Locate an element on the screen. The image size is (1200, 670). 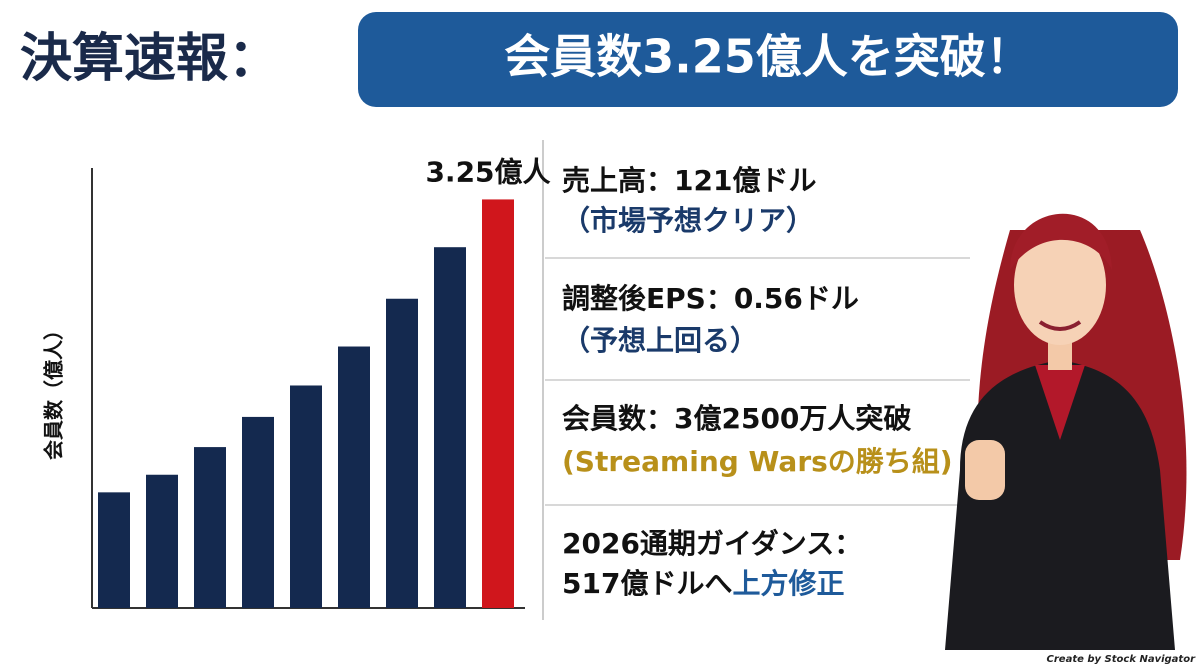
point-text: 調整後EPS：0.56ドル is located at coordinates (710, 298).